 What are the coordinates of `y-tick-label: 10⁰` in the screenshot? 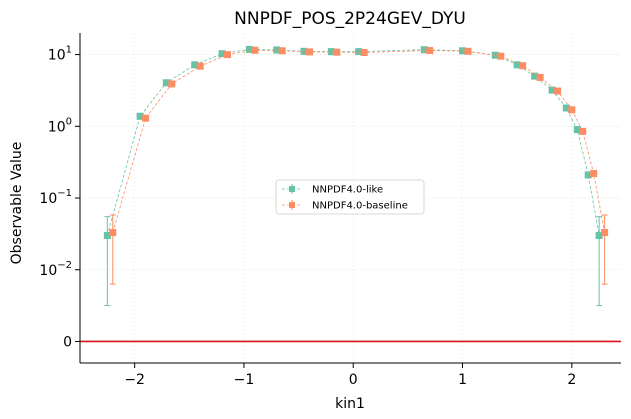 It's located at (60, 125).